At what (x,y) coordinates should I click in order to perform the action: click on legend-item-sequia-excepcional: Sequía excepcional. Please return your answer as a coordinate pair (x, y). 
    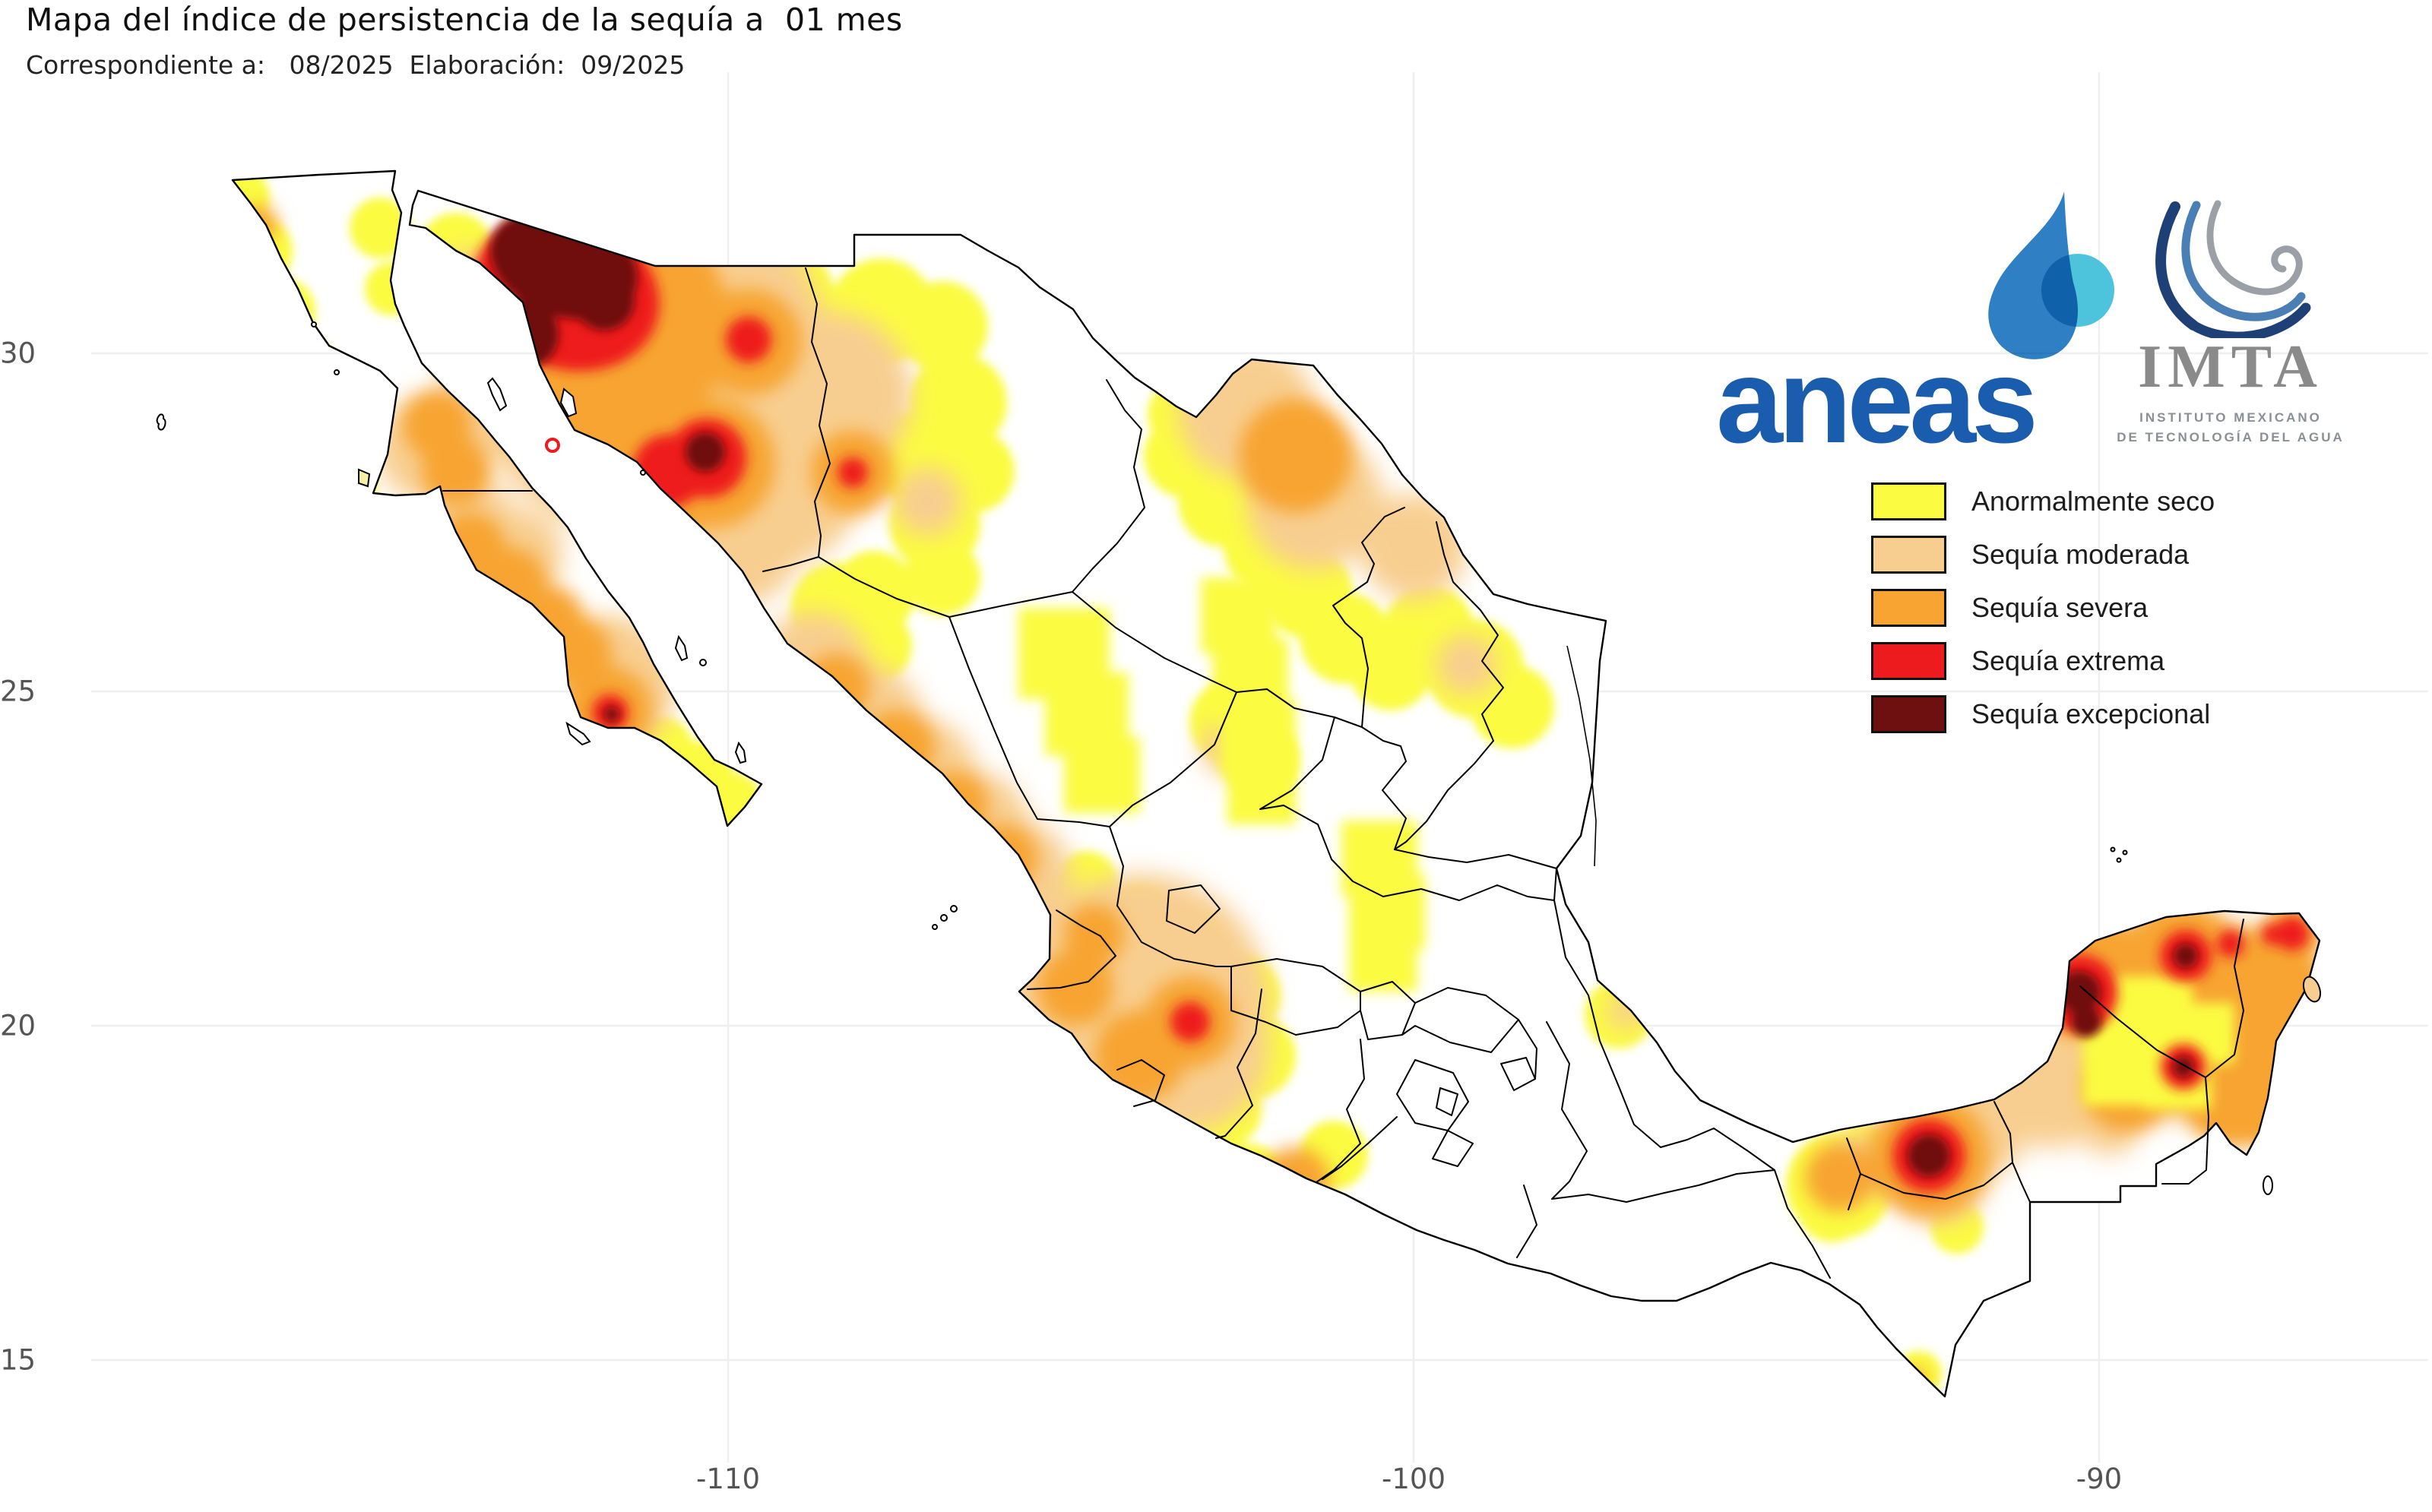
    Looking at the image, I should click on (2043, 714).